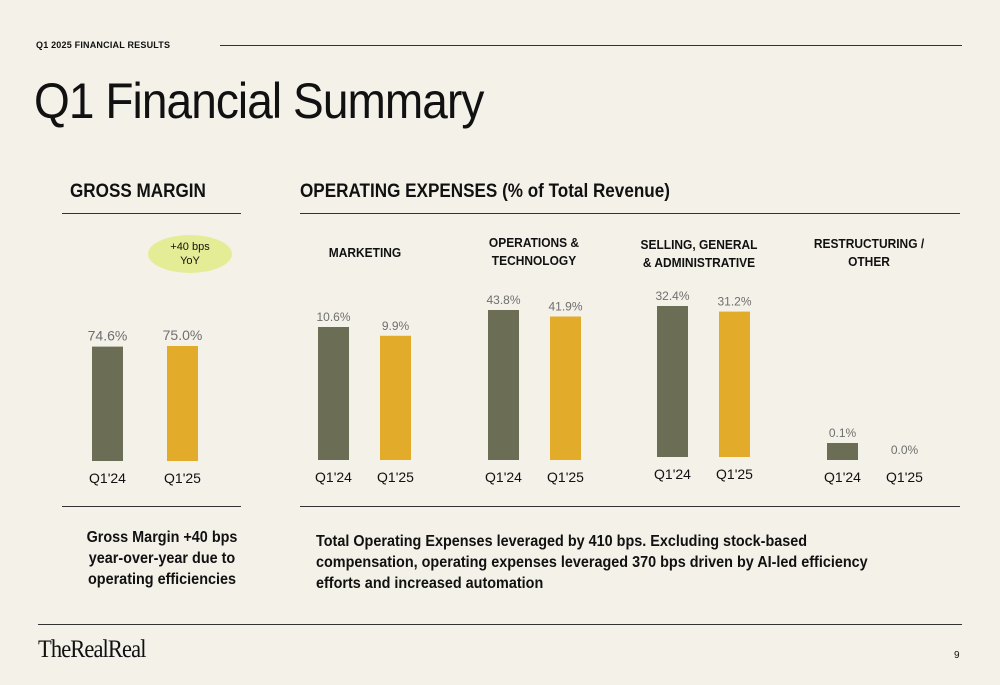 Image resolution: width=1000 pixels, height=685 pixels. Describe the element at coordinates (333, 477) in the screenshot. I see `category-label-1-0: Q1'24` at that location.